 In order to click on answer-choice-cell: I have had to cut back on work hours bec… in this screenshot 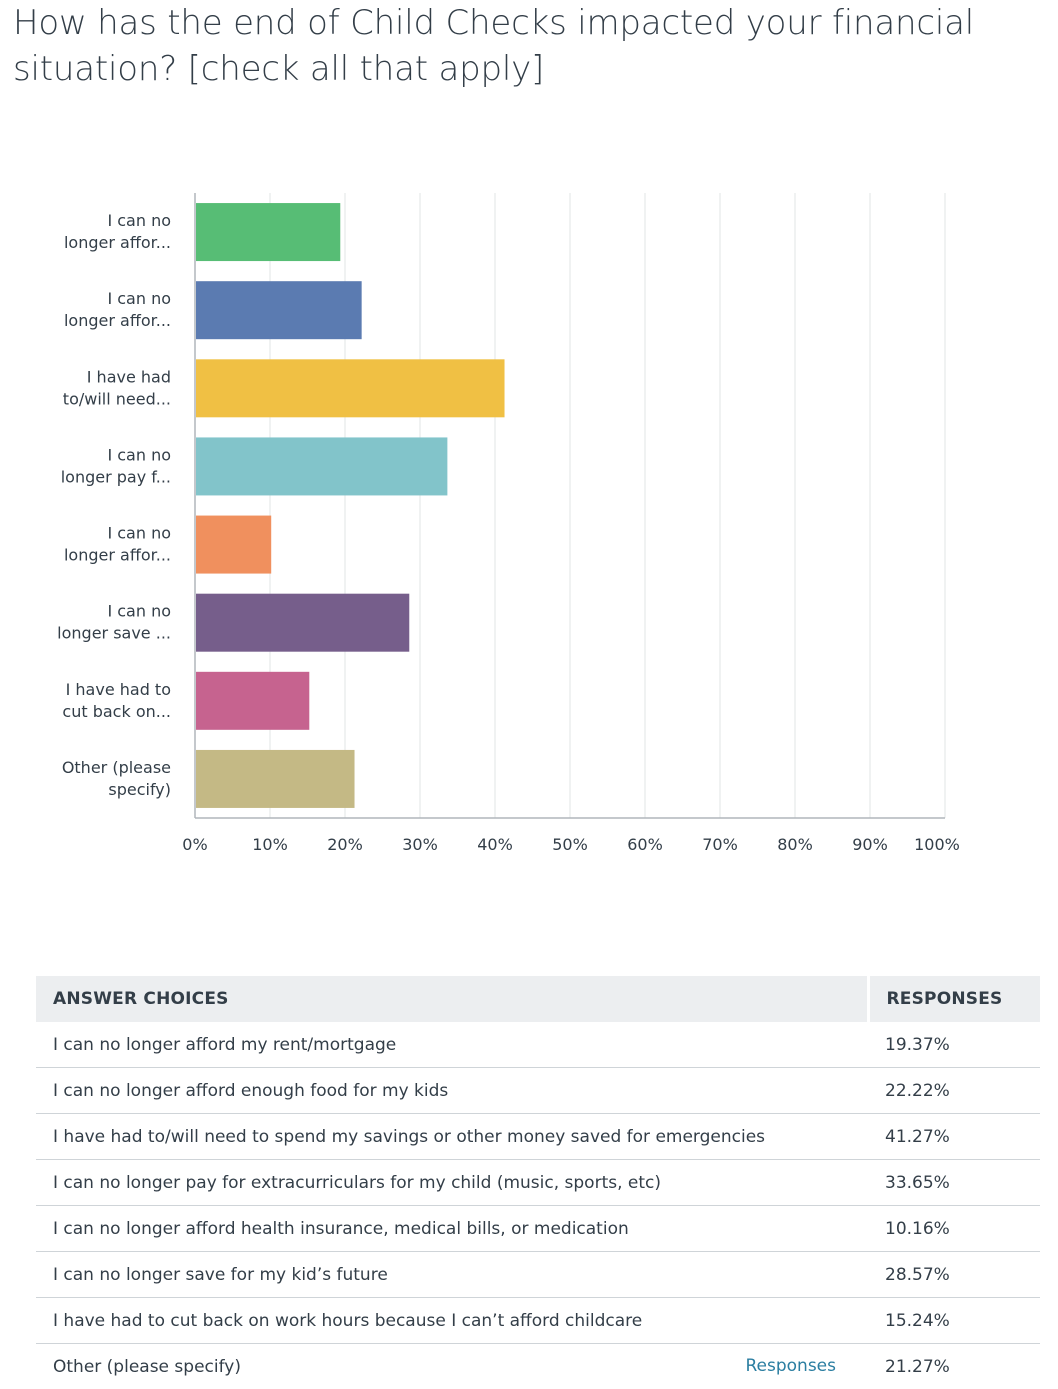, I will do `click(452, 1321)`.